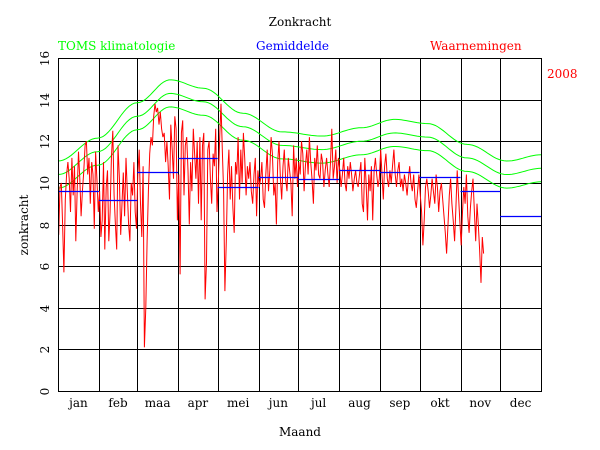 The image size is (600, 450). Describe the element at coordinates (45, 226) in the screenshot. I see `y-tick-label: 8` at that location.